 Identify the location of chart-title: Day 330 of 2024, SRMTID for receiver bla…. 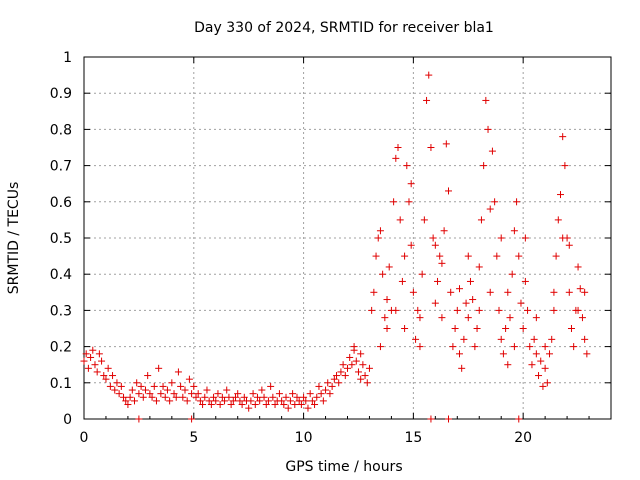
(344, 28).